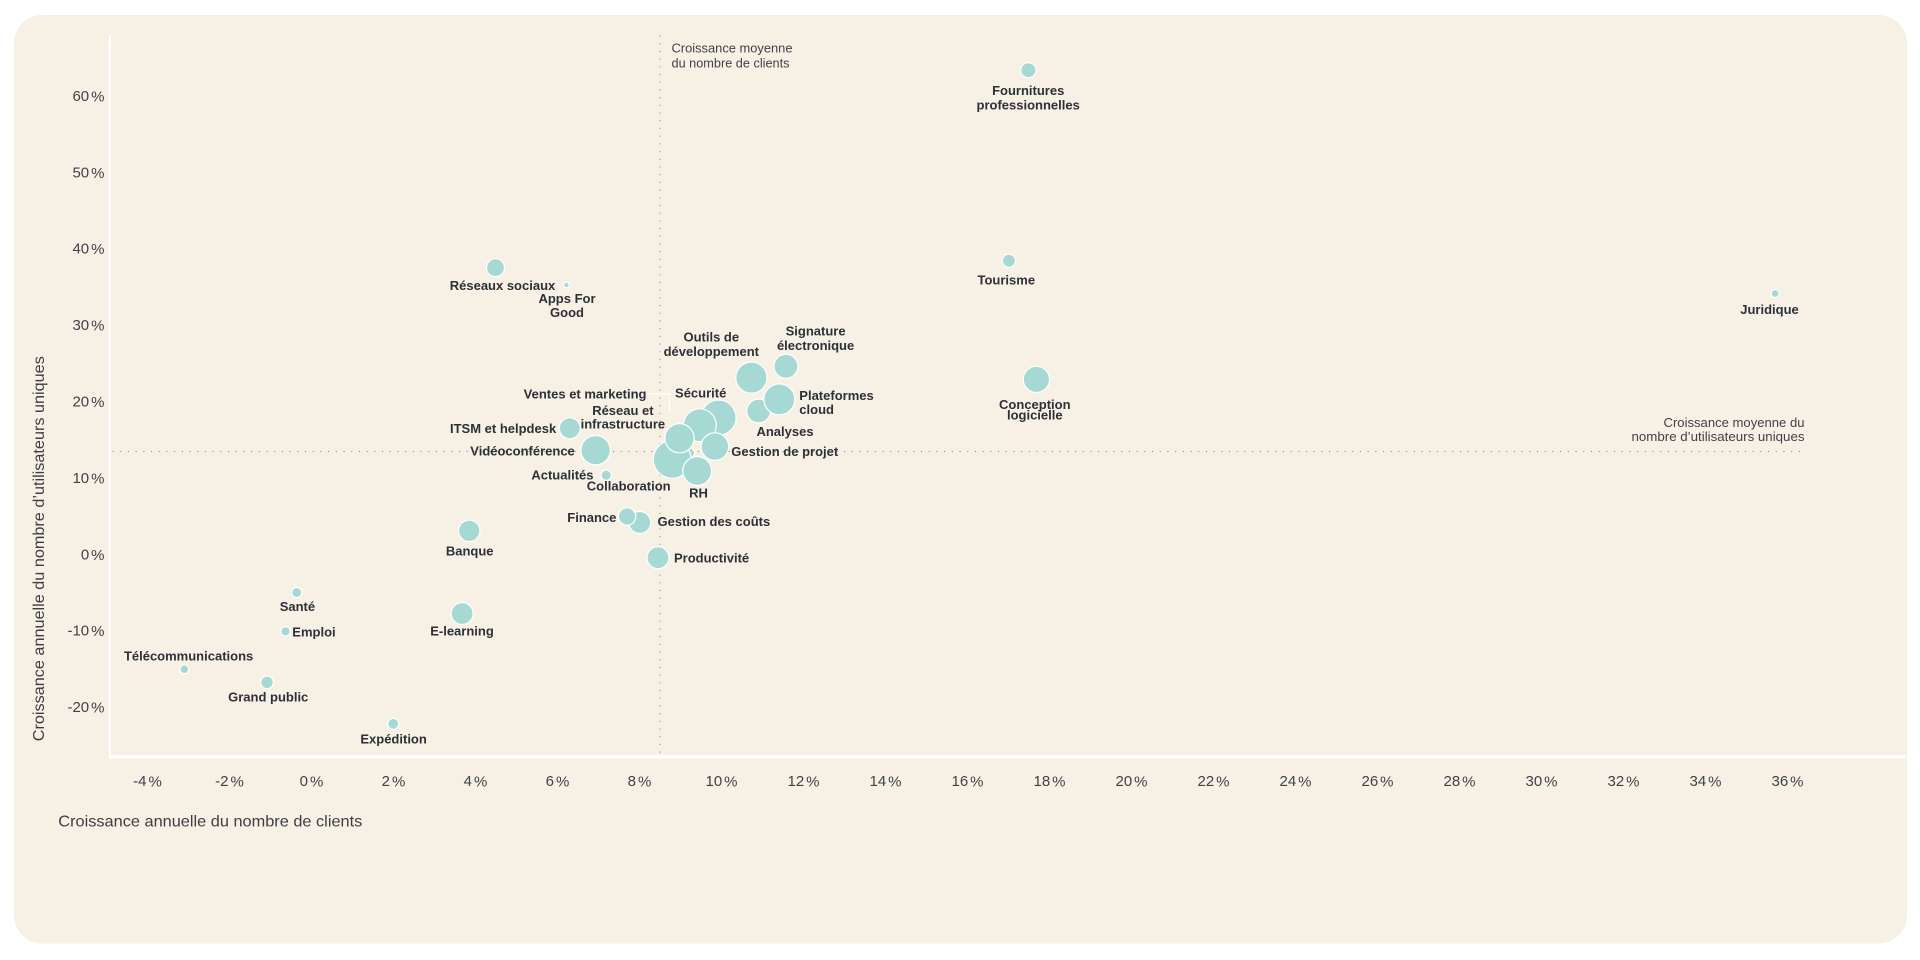  Describe the element at coordinates (1028, 105) in the screenshot. I see `svg-text: professionnelles` at that location.